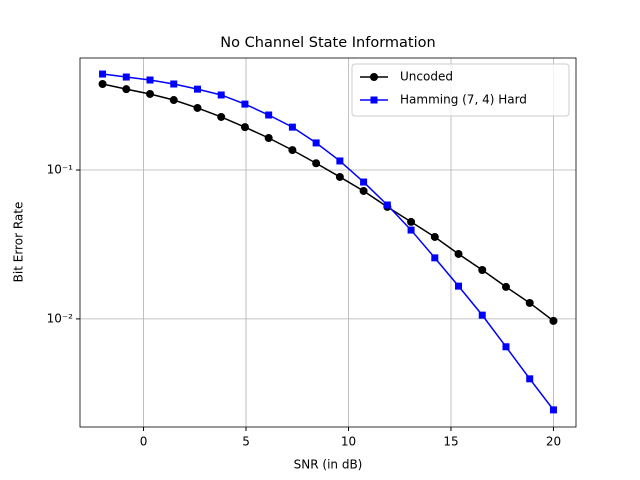 The height and width of the screenshot is (480, 640). I want to click on x-tick-label: 15, so click(450, 442).